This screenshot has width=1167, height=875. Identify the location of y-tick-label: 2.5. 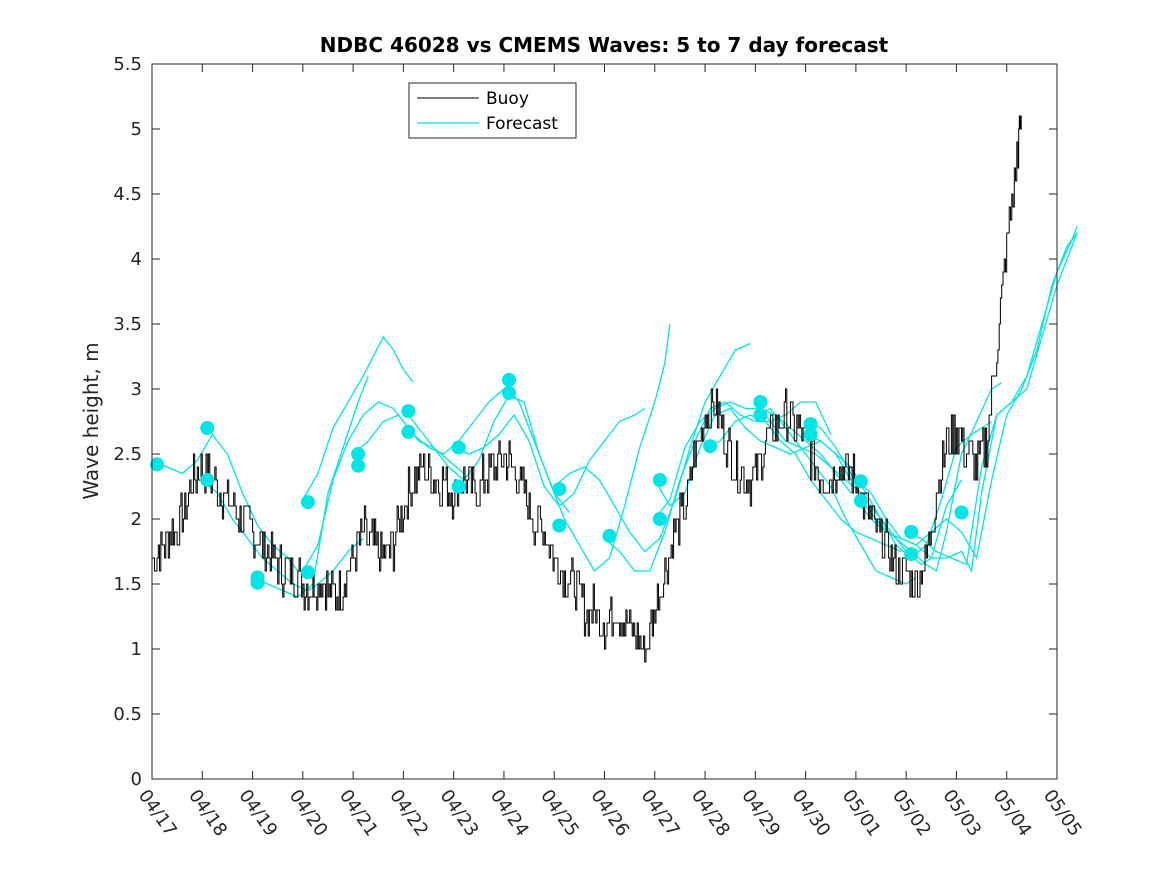
(127, 454).